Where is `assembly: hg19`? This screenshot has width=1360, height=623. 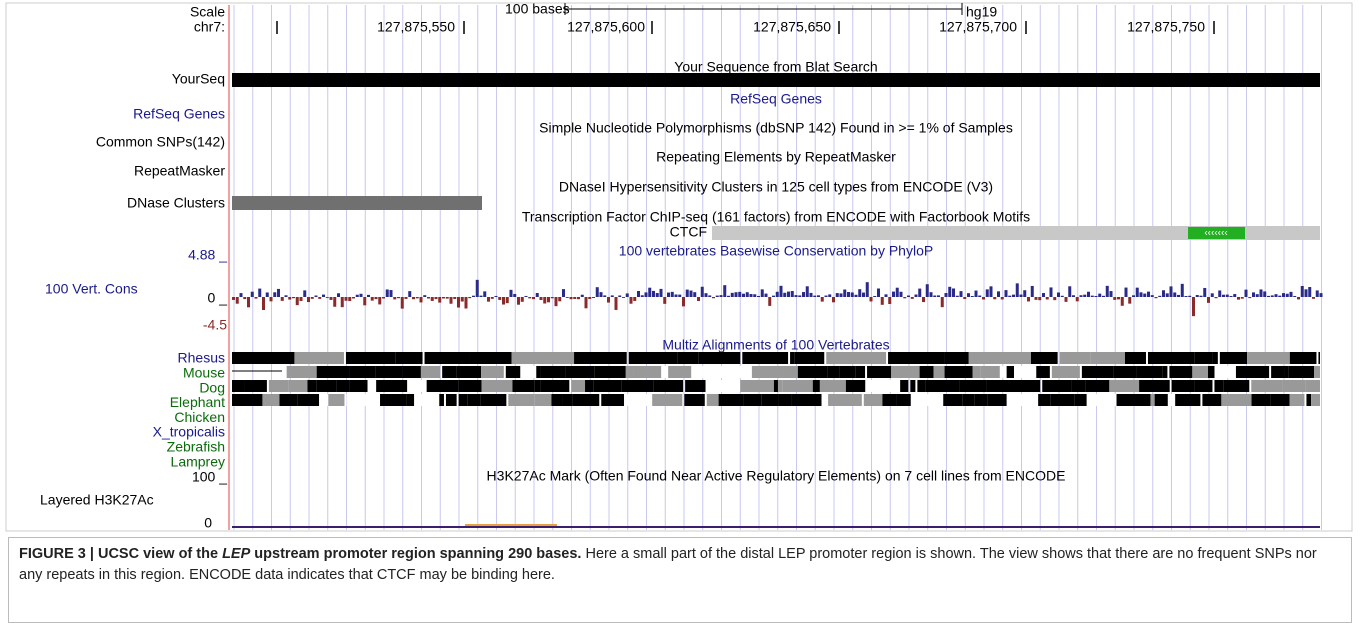
assembly: hg19 is located at coordinates (981, 12).